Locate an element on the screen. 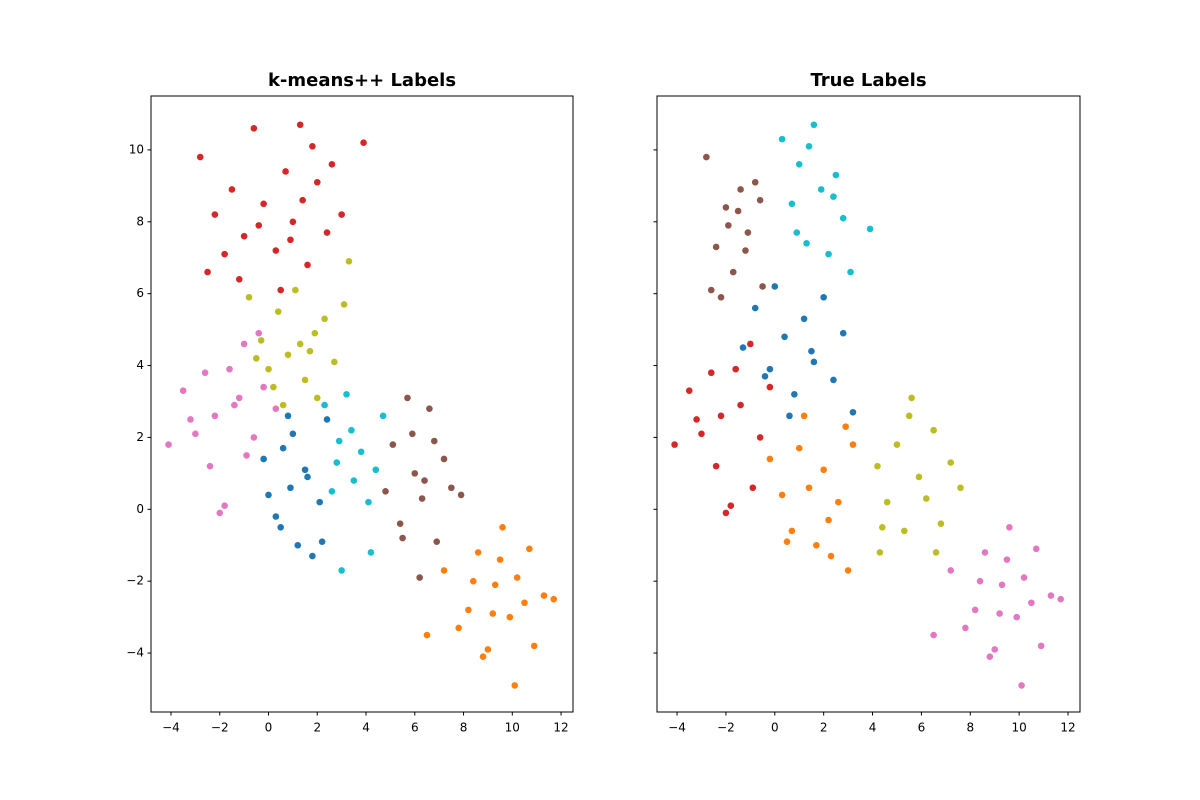 The image size is (1200, 800). x-tick-label: 0 is located at coordinates (775, 728).